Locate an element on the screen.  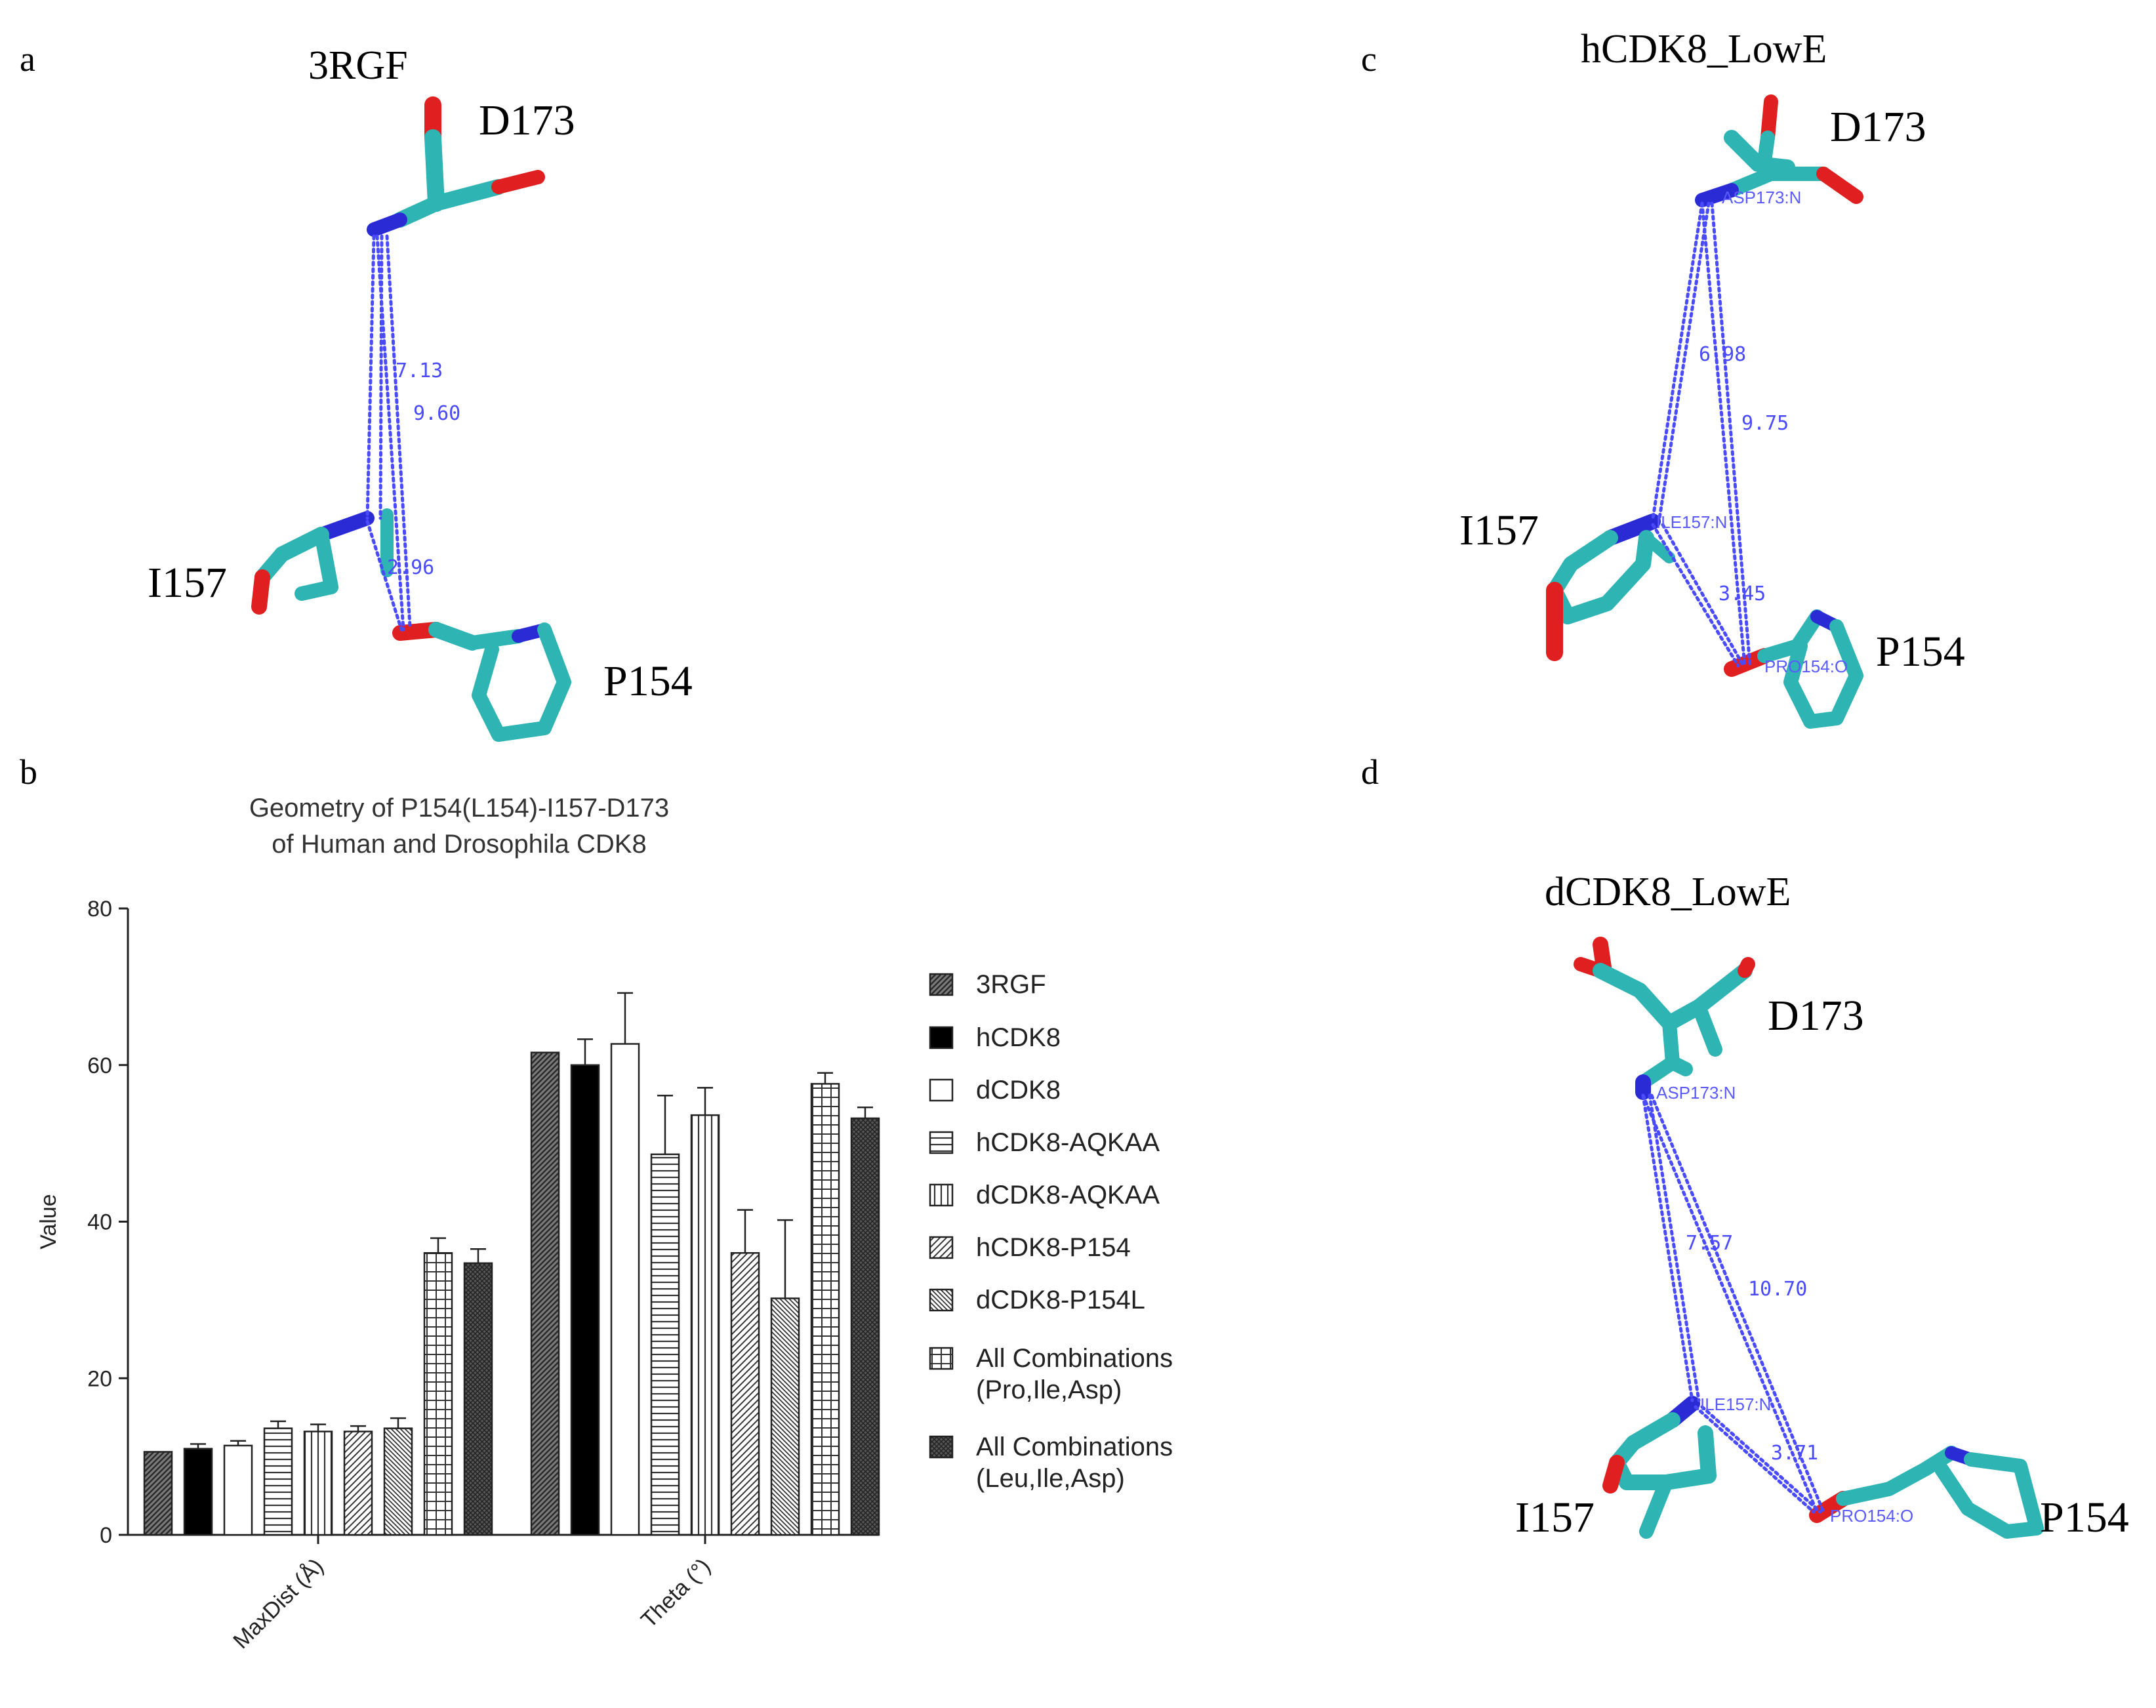
panel-letter-c: c is located at coordinates (1369, 59).